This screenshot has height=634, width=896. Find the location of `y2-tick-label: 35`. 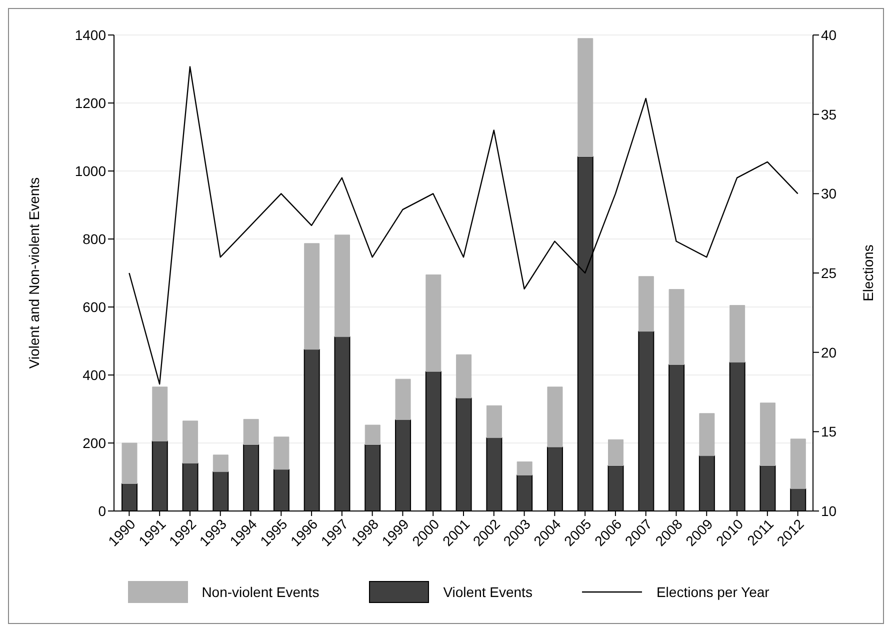

y2-tick-label: 35 is located at coordinates (829, 114).